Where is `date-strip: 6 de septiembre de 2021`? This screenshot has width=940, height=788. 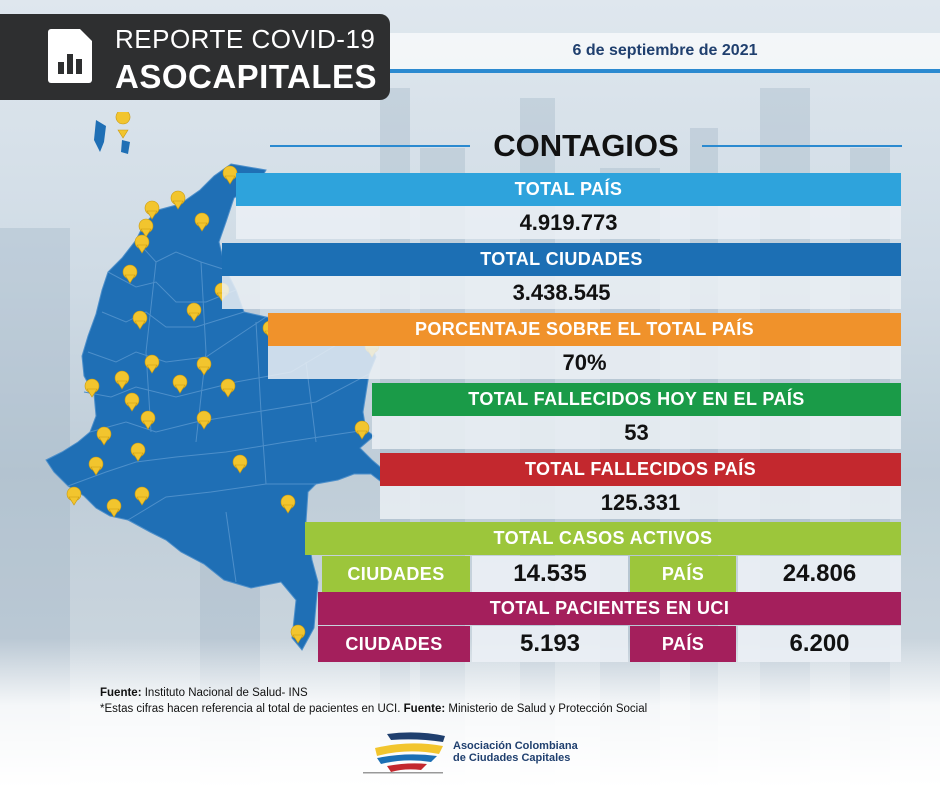
date-strip: 6 de septiembre de 2021 is located at coordinates (665, 53).